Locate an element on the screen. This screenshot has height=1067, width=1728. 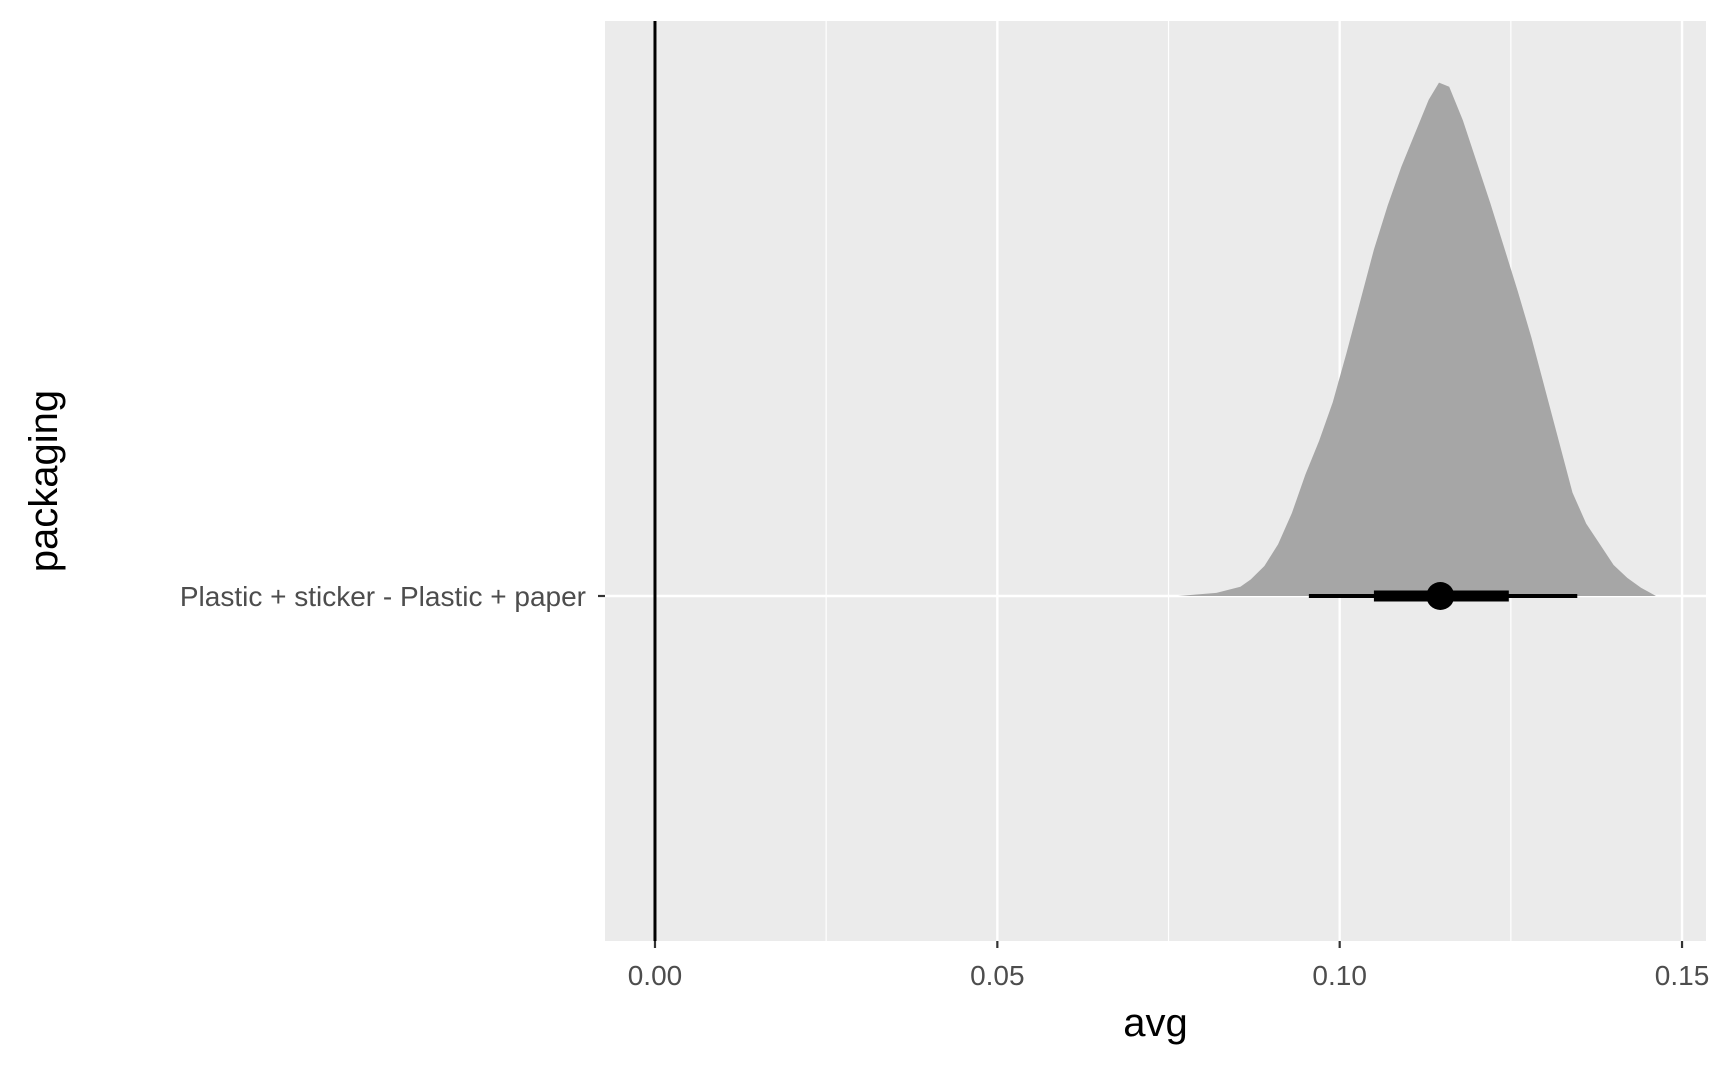
x-tick-label: 0.00 is located at coordinates (655, 975).